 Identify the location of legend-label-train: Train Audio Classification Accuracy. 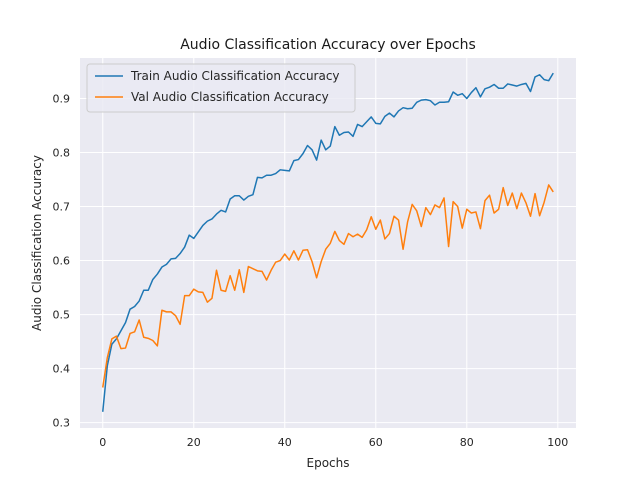
(235, 76).